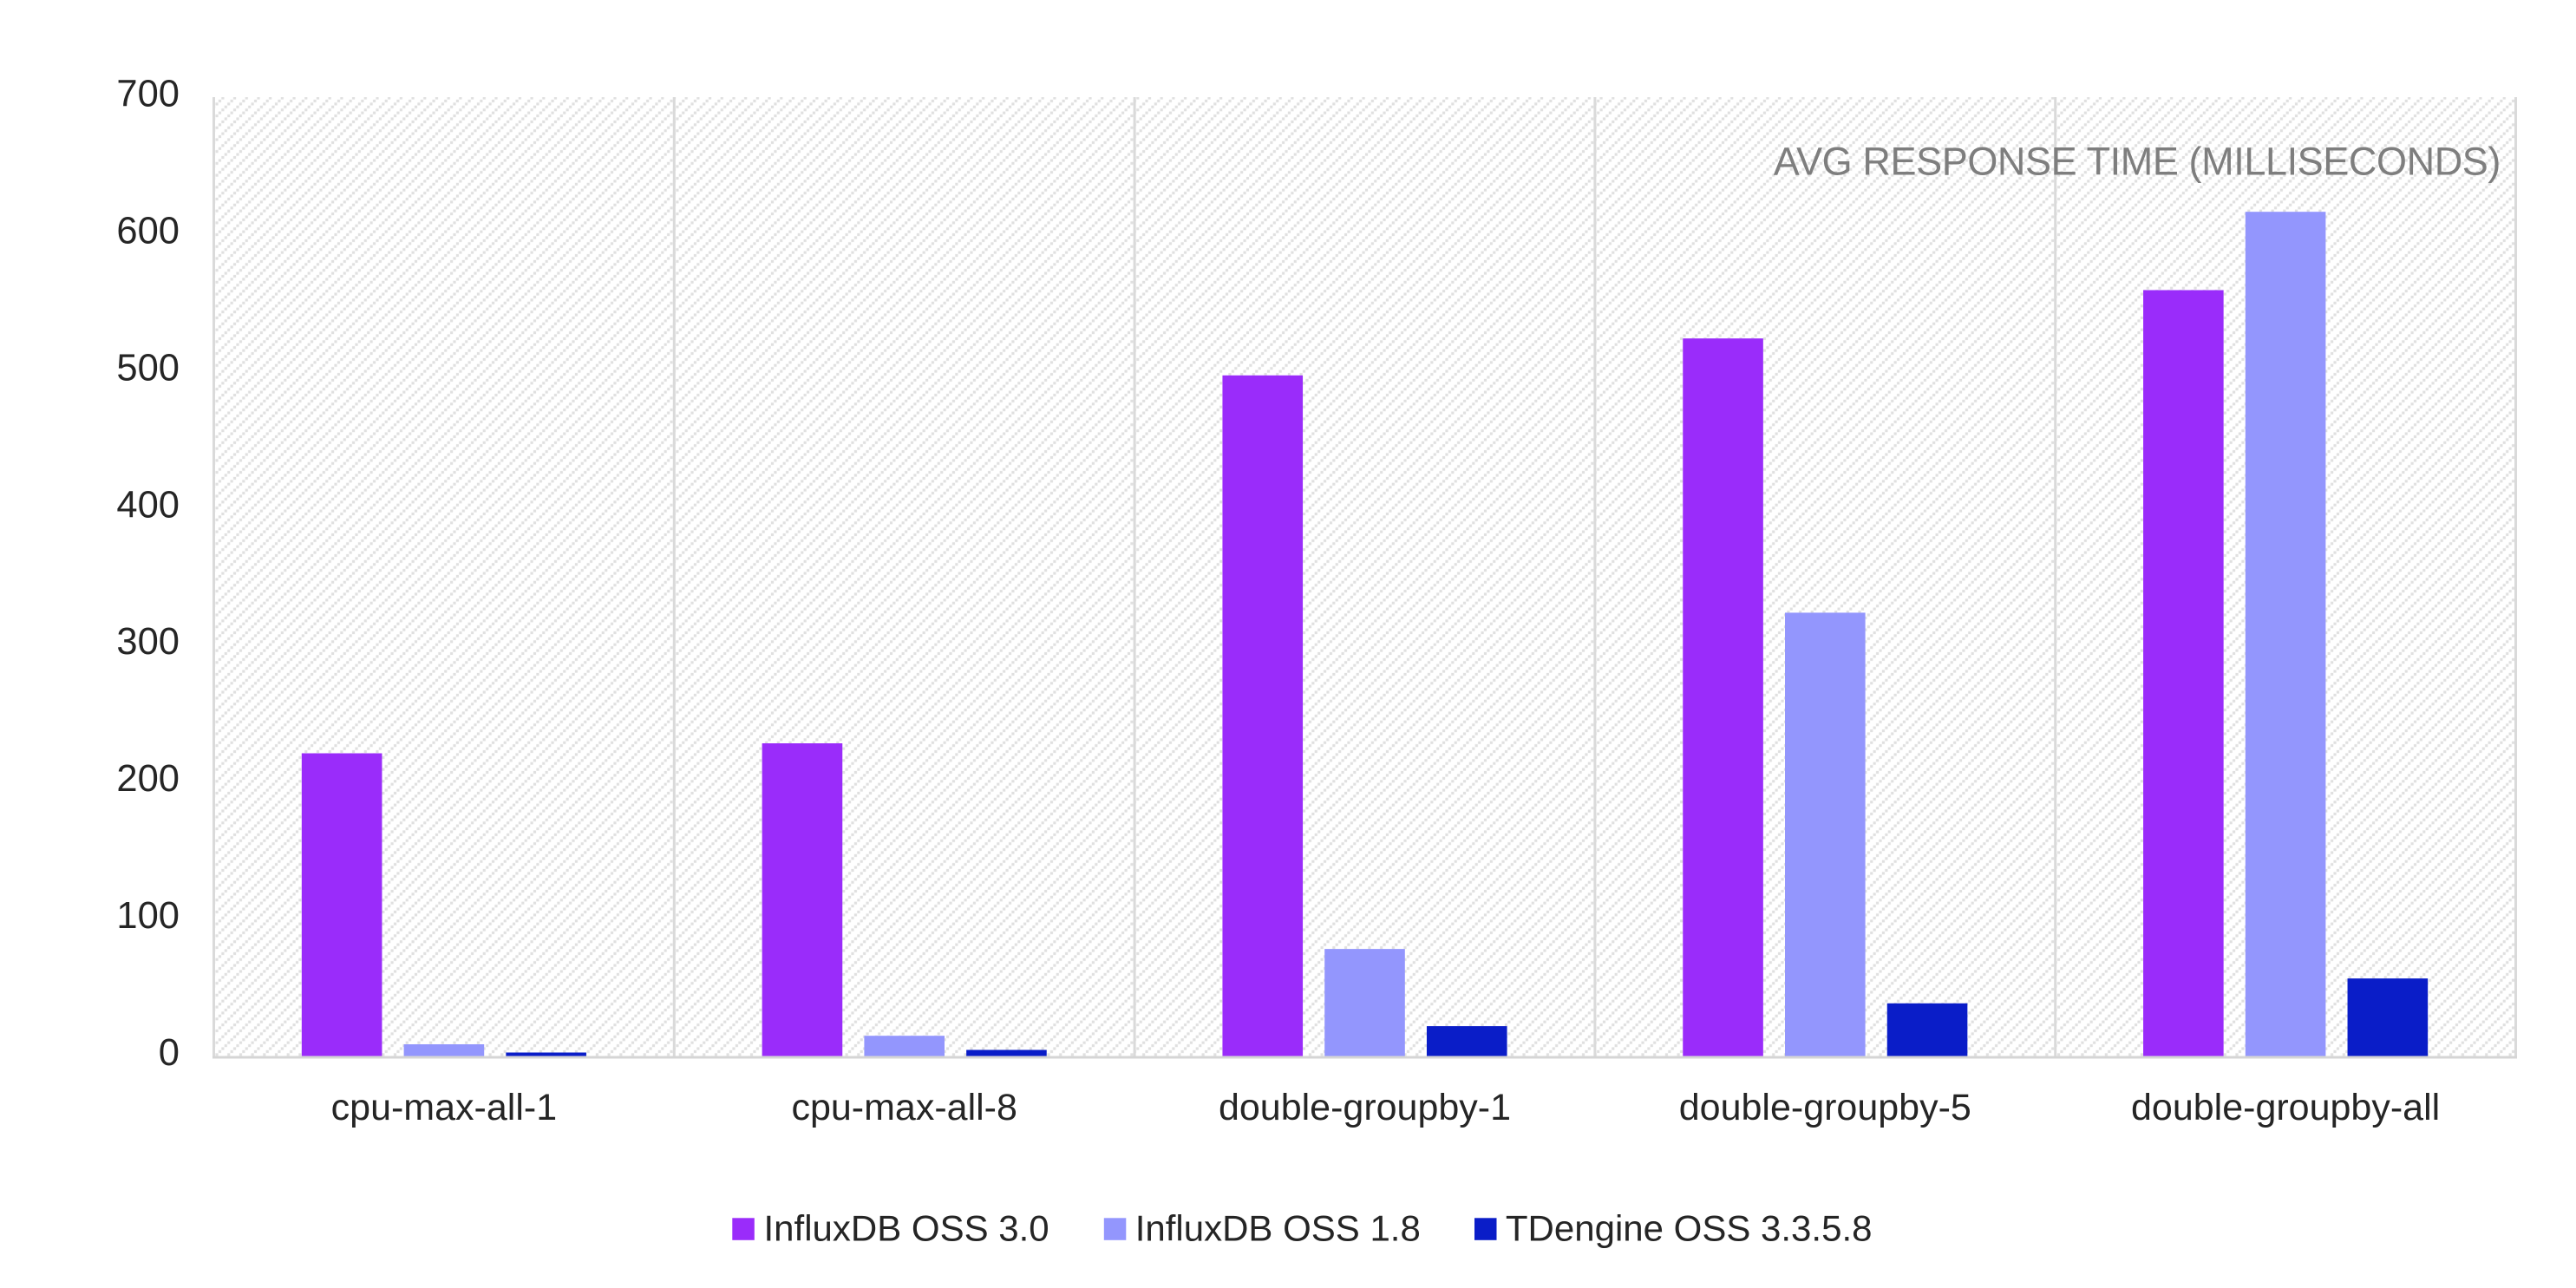 This screenshot has height=1288, width=2576. Describe the element at coordinates (148, 94) in the screenshot. I see `svg-text: 700` at that location.